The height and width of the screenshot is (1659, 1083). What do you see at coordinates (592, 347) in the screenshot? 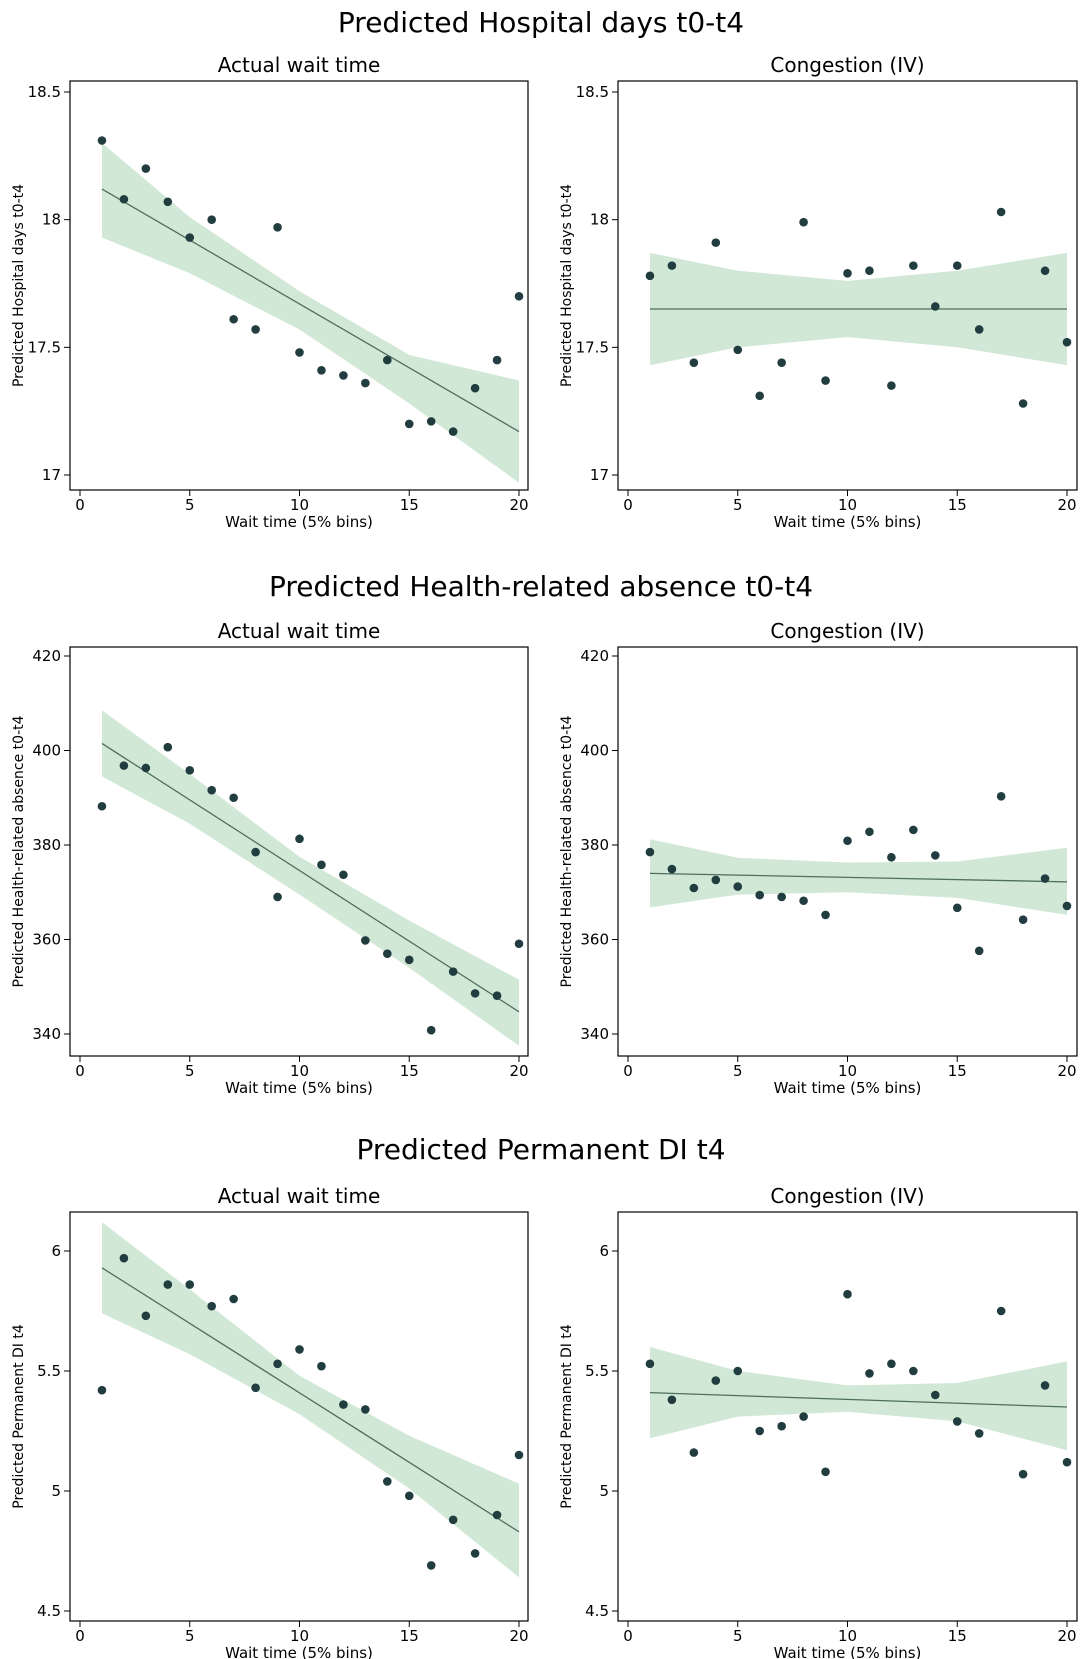
I see `y-tick-label: 17.5` at bounding box center [592, 347].